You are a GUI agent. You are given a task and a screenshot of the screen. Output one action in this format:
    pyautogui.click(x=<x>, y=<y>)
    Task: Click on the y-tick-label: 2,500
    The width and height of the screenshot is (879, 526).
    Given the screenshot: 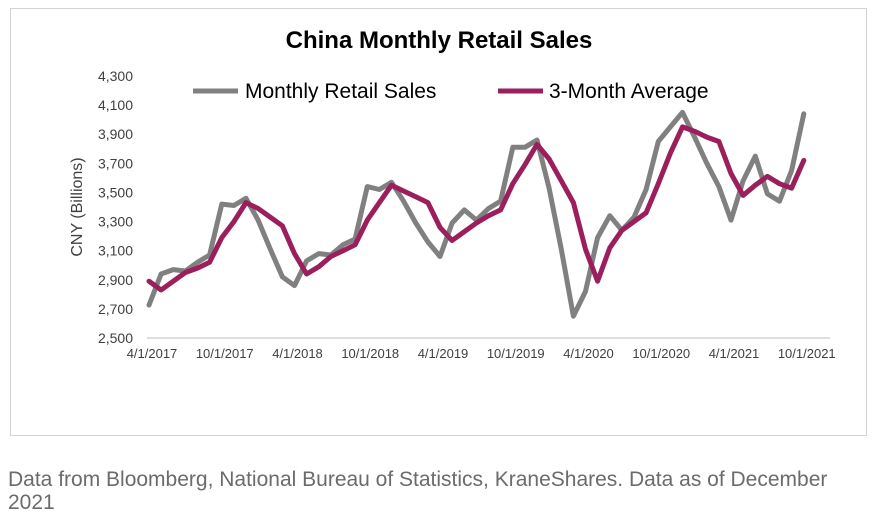 What is the action you would take?
    pyautogui.click(x=115, y=338)
    